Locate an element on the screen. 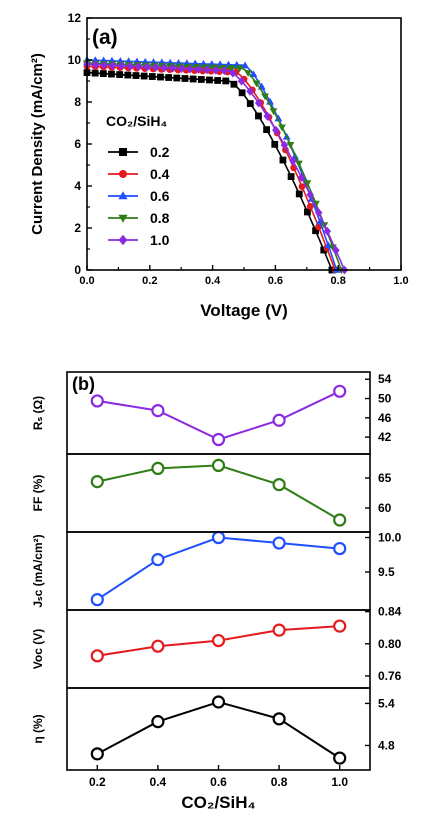 The height and width of the screenshot is (824, 441). y-tick-label: 10 is located at coordinates (75, 60).